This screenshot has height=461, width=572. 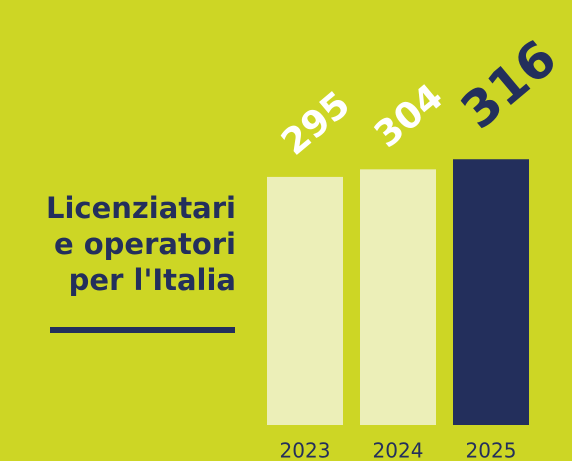 I want to click on x-tick-label: 2024, so click(x=398, y=450).